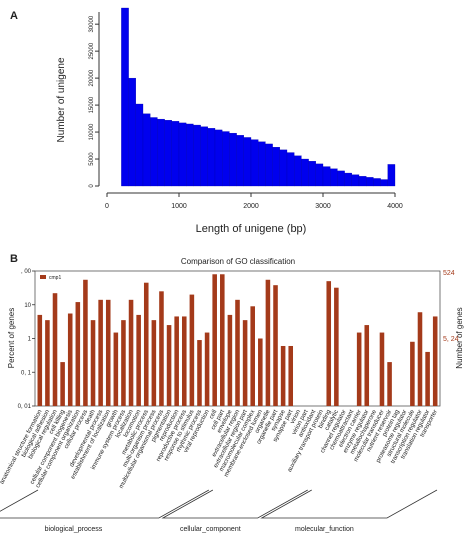  What do you see at coordinates (213, 414) in the screenshot?
I see `category-label: cell` at bounding box center [213, 414].